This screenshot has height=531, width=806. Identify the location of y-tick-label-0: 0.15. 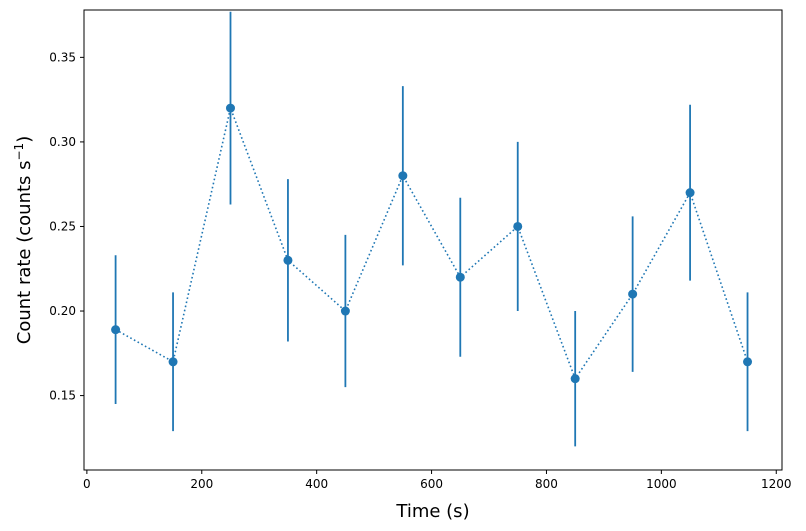
(62, 396).